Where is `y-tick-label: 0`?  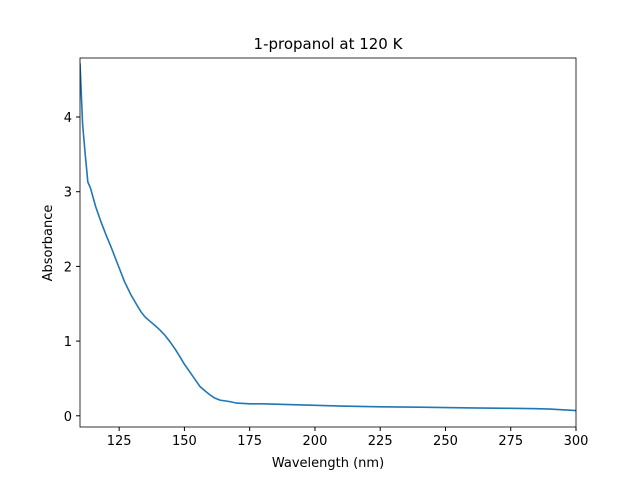 y-tick-label: 0 is located at coordinates (68, 417).